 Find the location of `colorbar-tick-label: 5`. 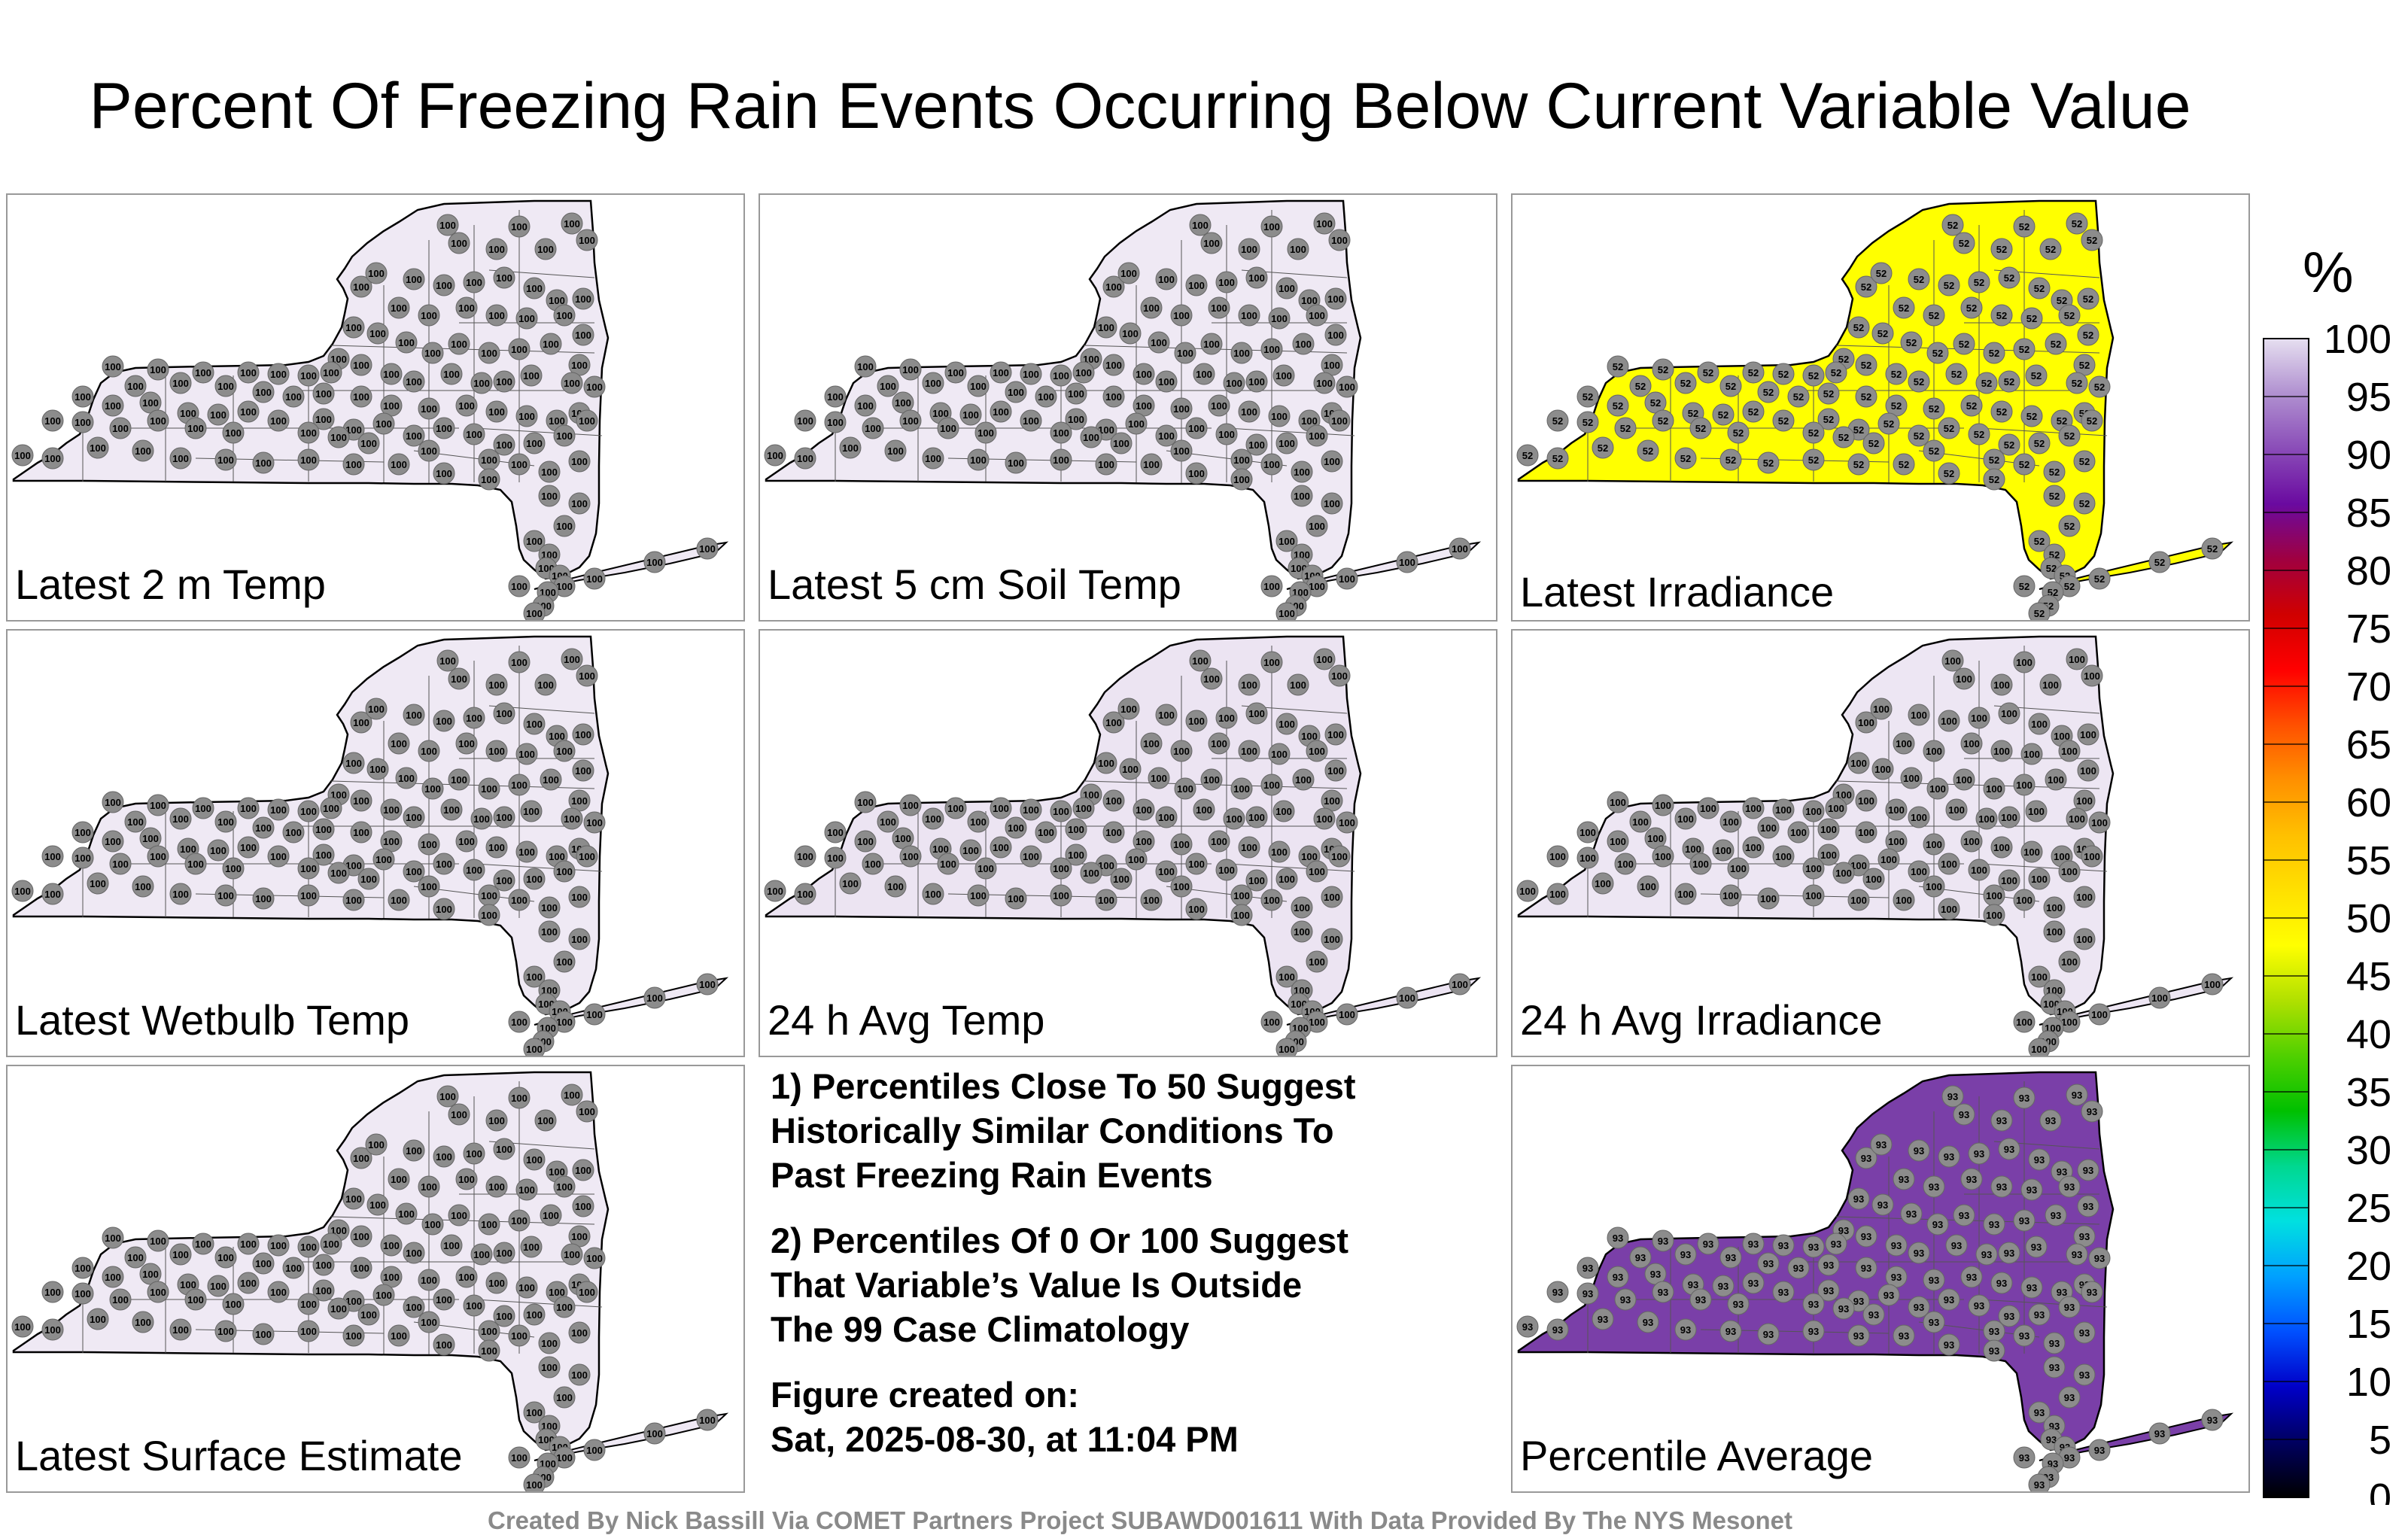

colorbar-tick-label: 5 is located at coordinates (2380, 1440).